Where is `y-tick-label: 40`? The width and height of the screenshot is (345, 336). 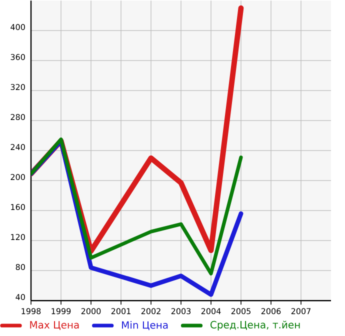 y-tick-label: 40 is located at coordinates (20, 297).